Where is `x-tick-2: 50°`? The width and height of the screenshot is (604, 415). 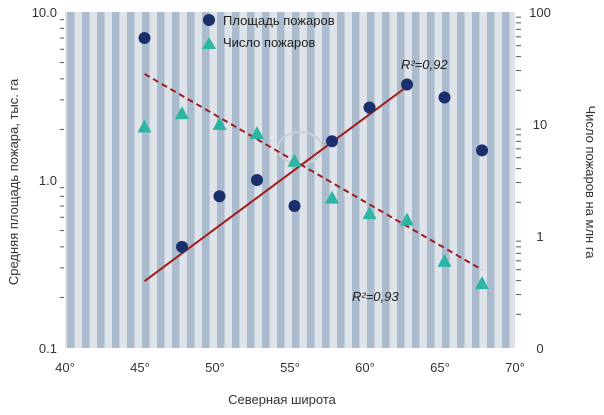
x-tick-2: 50° is located at coordinates (215, 367).